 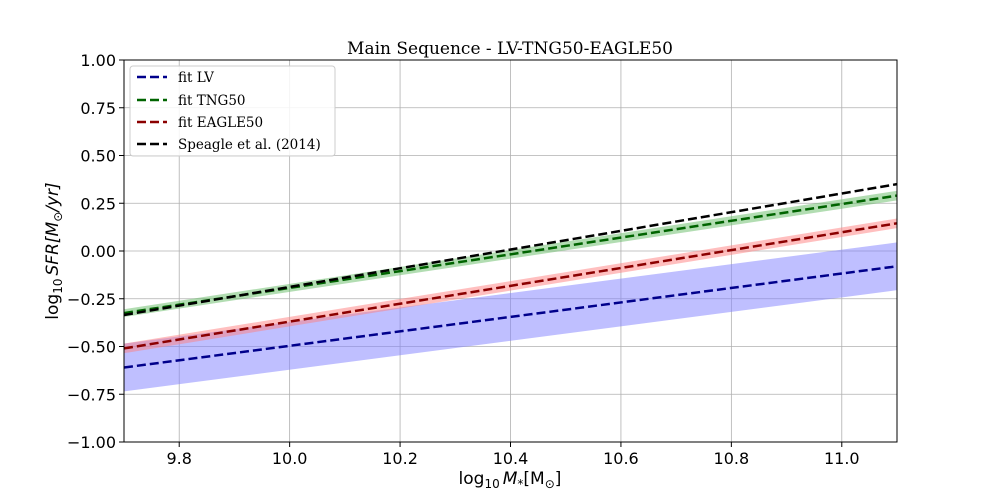 I want to click on legend-label-fit-eagle50: fit EAGLE50, so click(x=220, y=123).